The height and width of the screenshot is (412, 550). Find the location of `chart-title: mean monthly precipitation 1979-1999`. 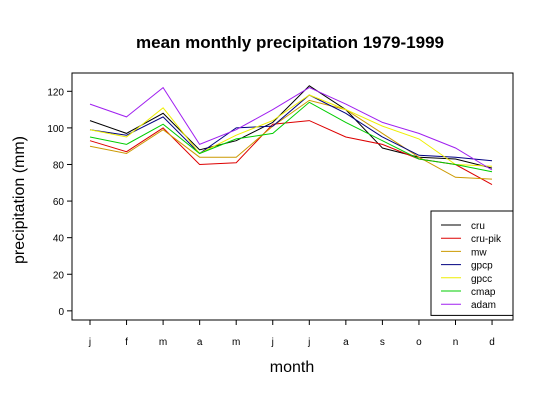

chart-title: mean monthly precipitation 1979-1999 is located at coordinates (290, 42).